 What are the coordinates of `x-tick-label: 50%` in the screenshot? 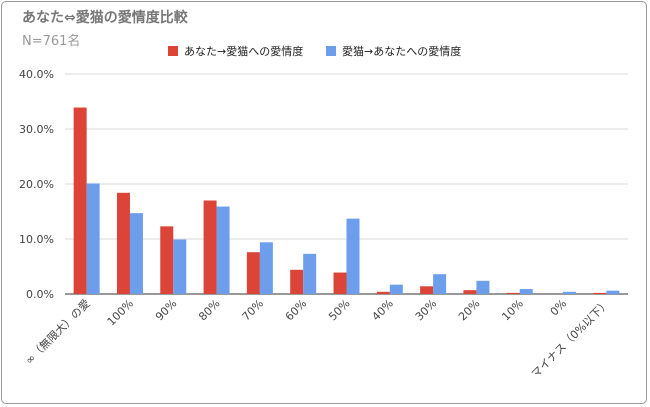 It's located at (339, 310).